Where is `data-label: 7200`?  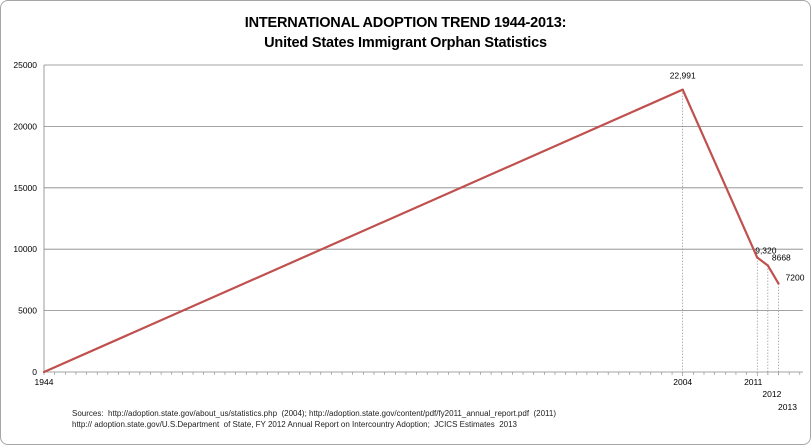
data-label: 7200 is located at coordinates (795, 278).